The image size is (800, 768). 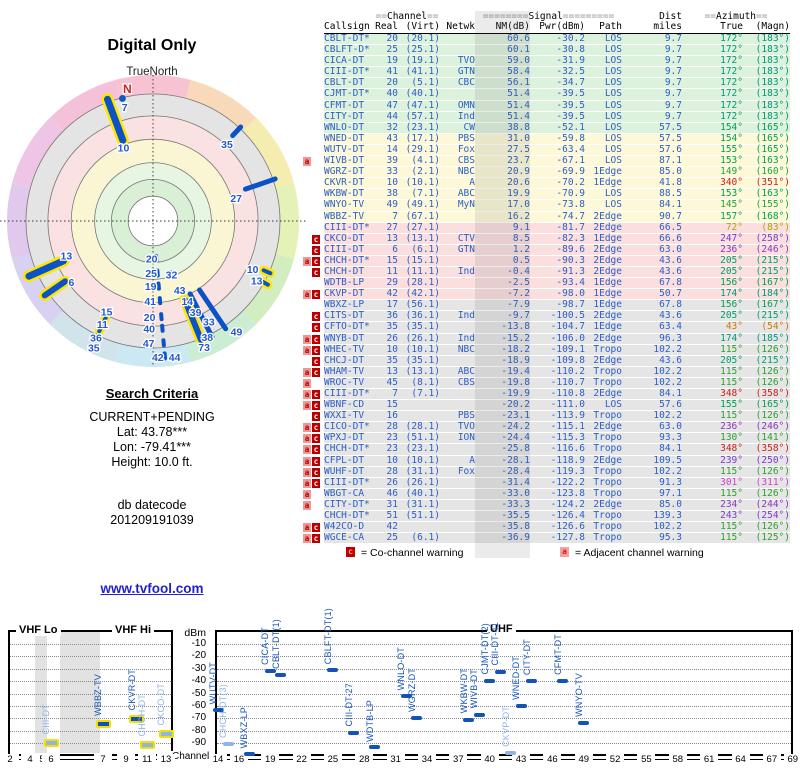 What do you see at coordinates (791, 759) in the screenshot?
I see `channel-tick: 69` at bounding box center [791, 759].